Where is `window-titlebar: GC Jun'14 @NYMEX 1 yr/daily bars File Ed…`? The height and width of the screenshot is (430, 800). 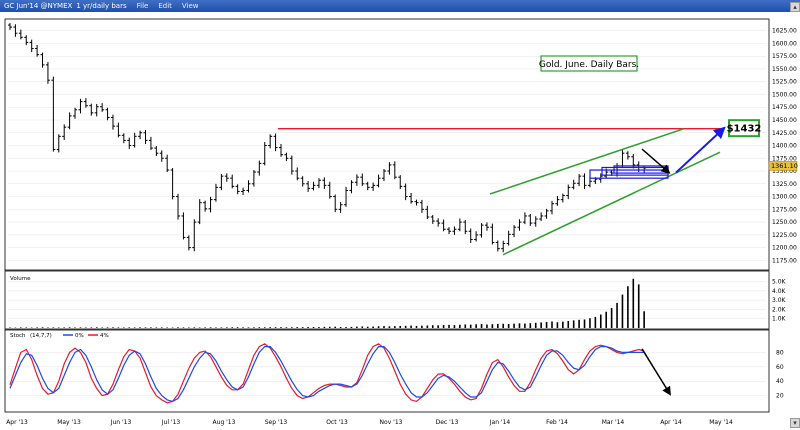
window-titlebar: GC Jun'14 @NYMEX 1 yr/daily bars File Ed… is located at coordinates (400, 6).